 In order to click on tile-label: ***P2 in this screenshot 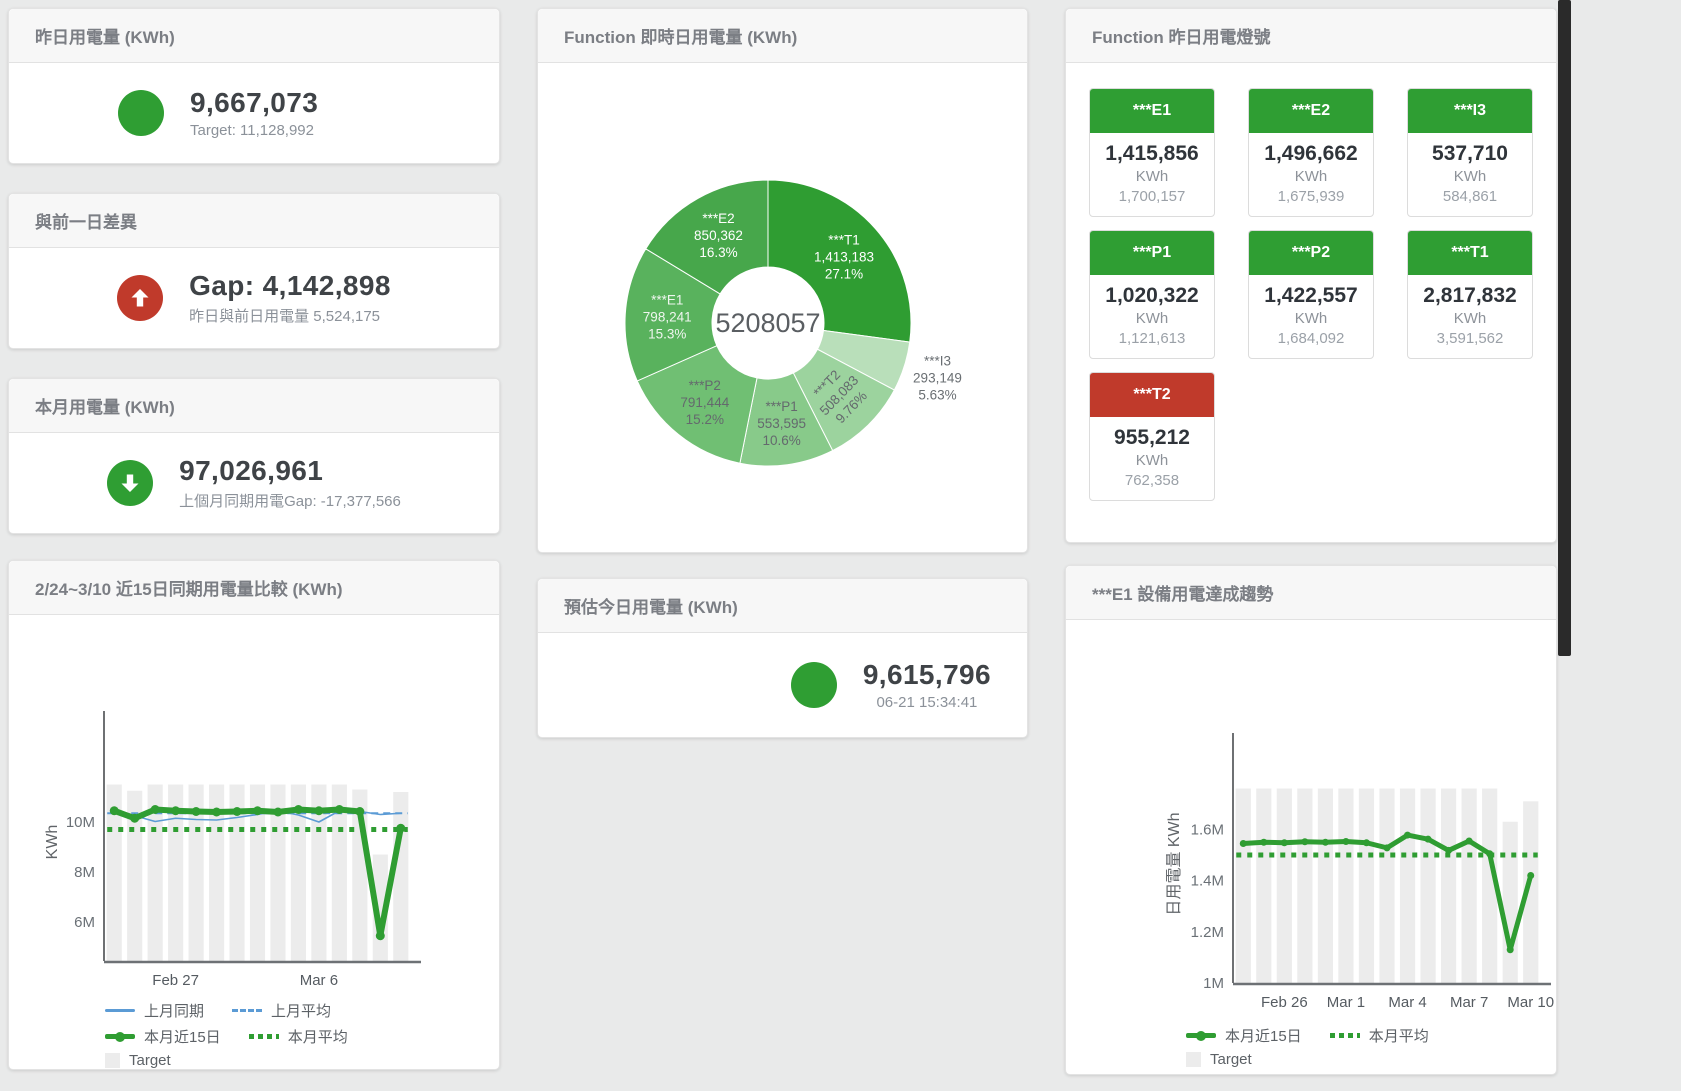, I will do `click(1311, 253)`.